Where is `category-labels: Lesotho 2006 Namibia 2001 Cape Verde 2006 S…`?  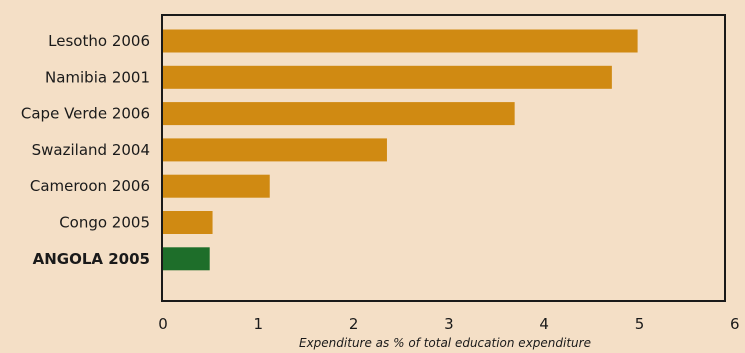
category-labels: Lesotho 2006 Namibia 2001 Cape Verde 2006 S… is located at coordinates (85, 150).